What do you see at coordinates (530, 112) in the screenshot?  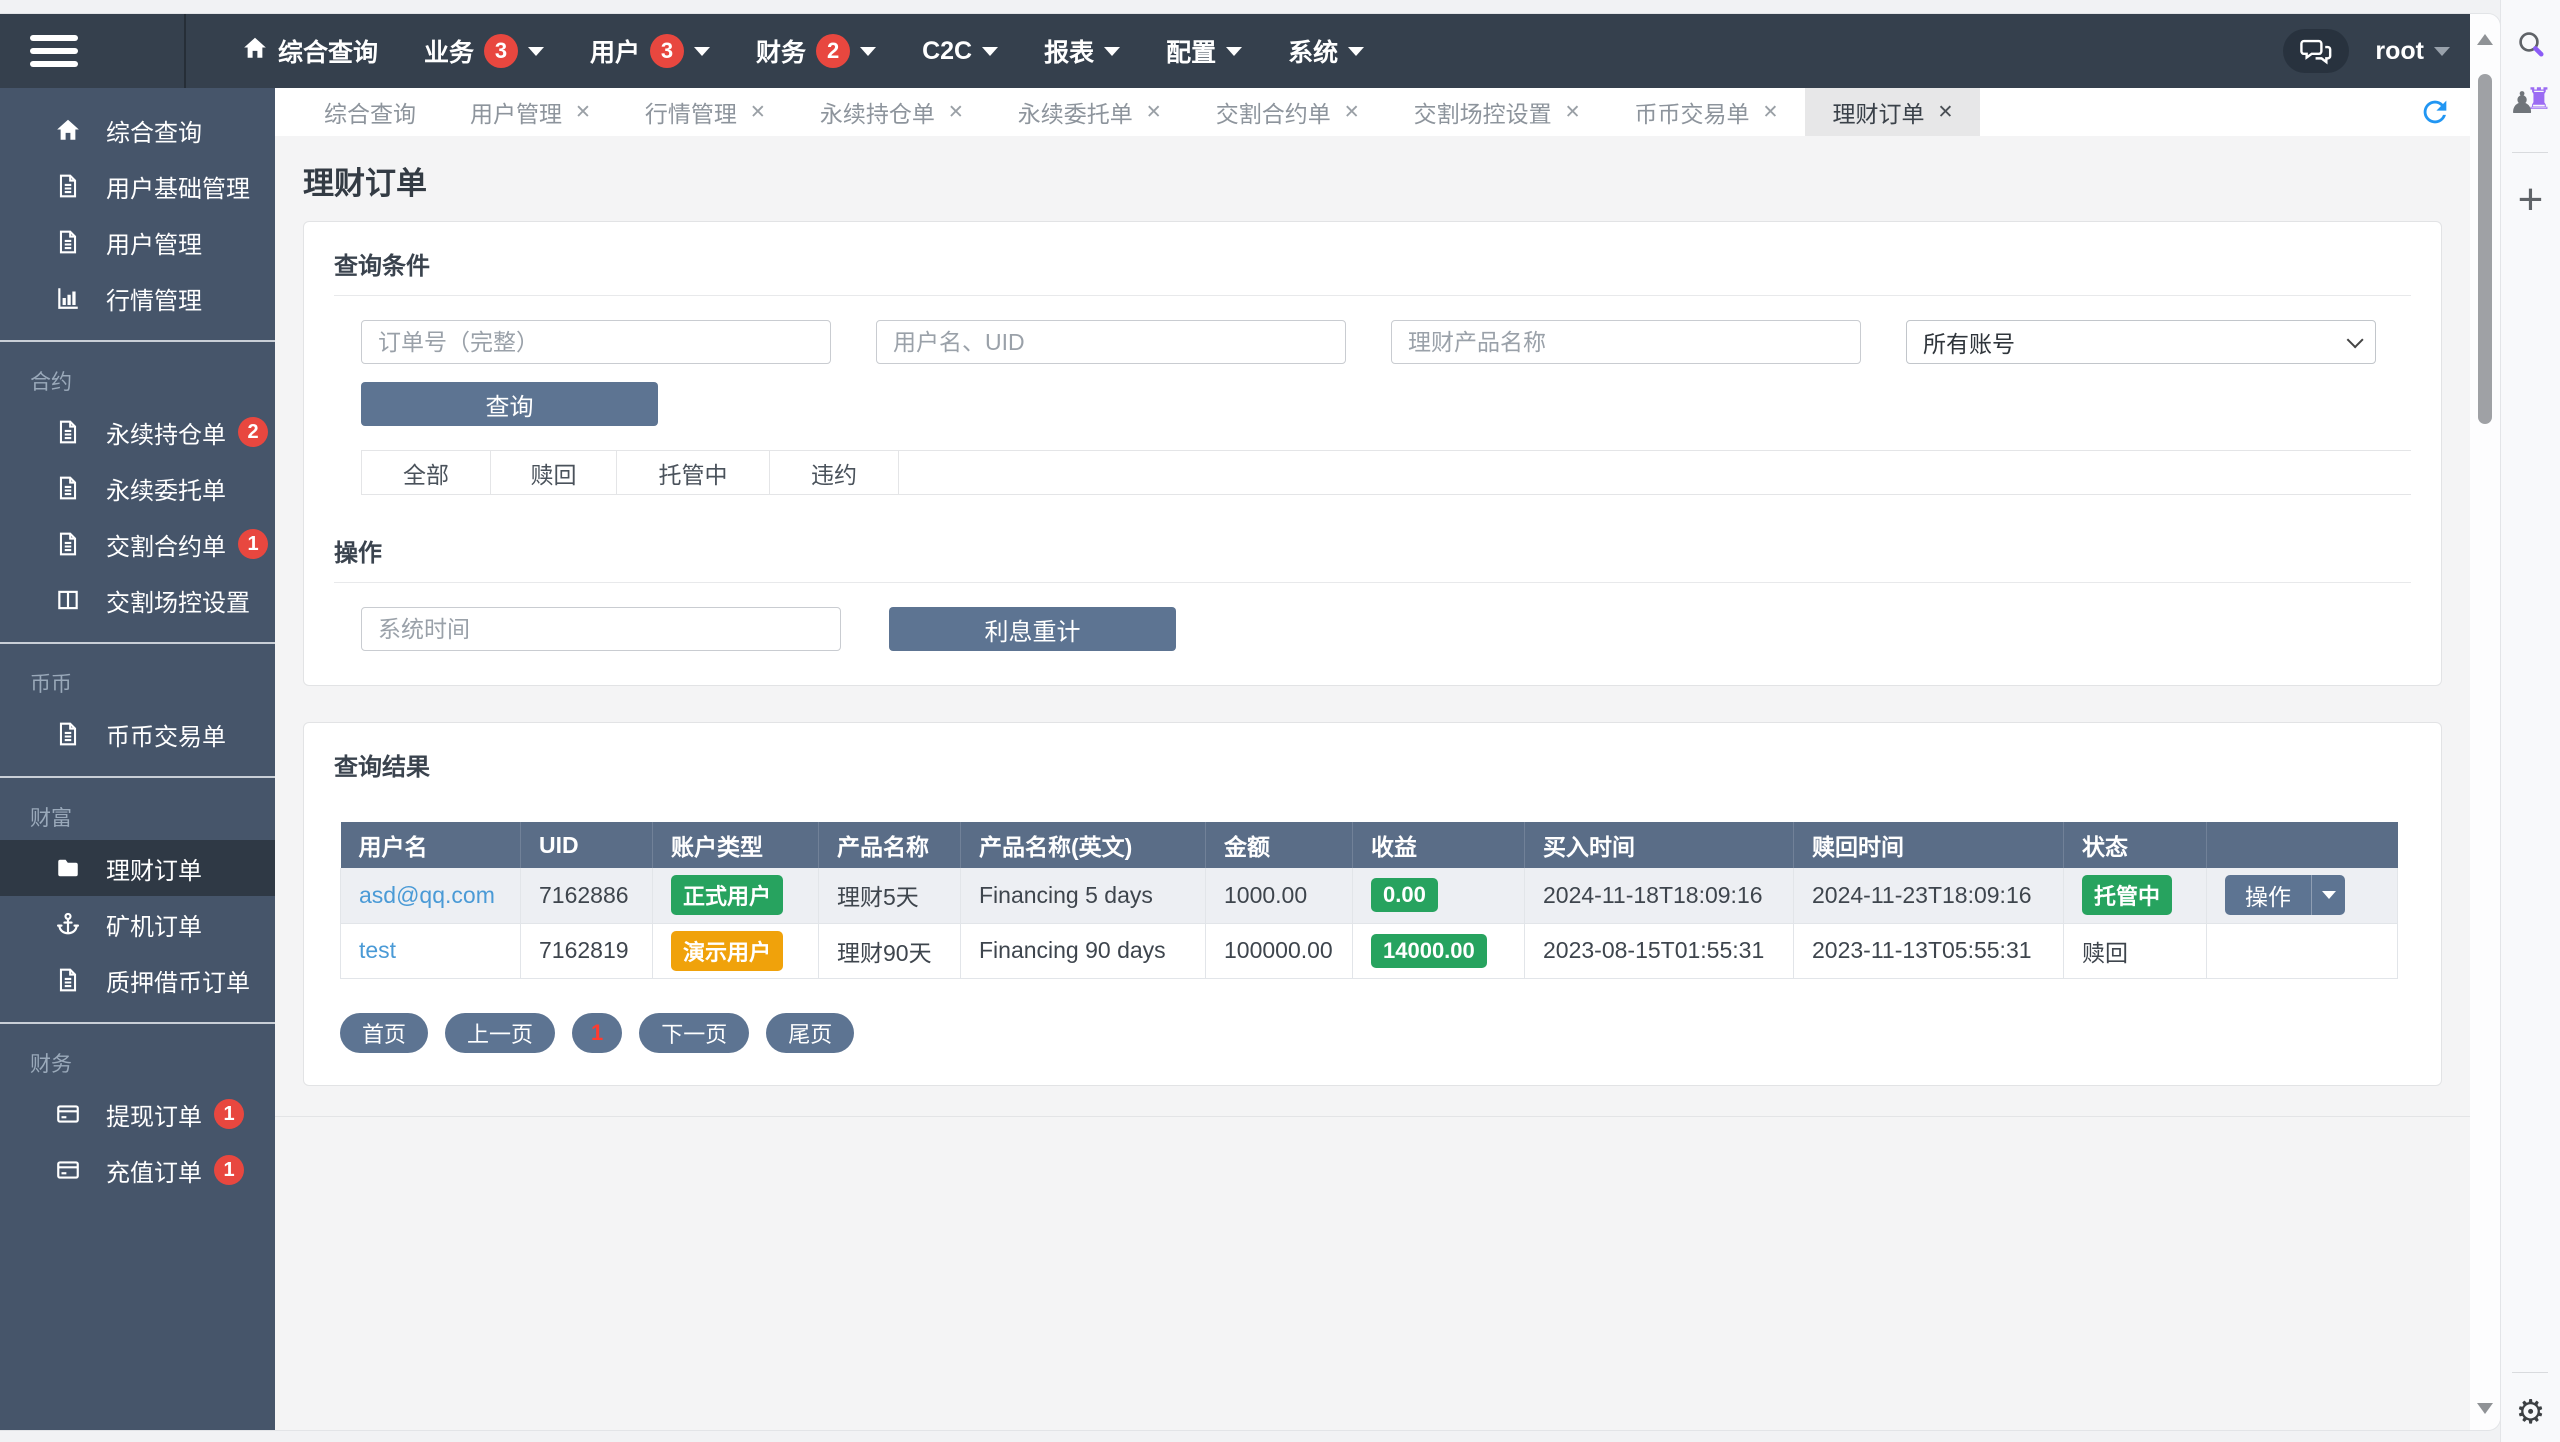 I see `tab-user-mgmt: 用户管理 ✕` at bounding box center [530, 112].